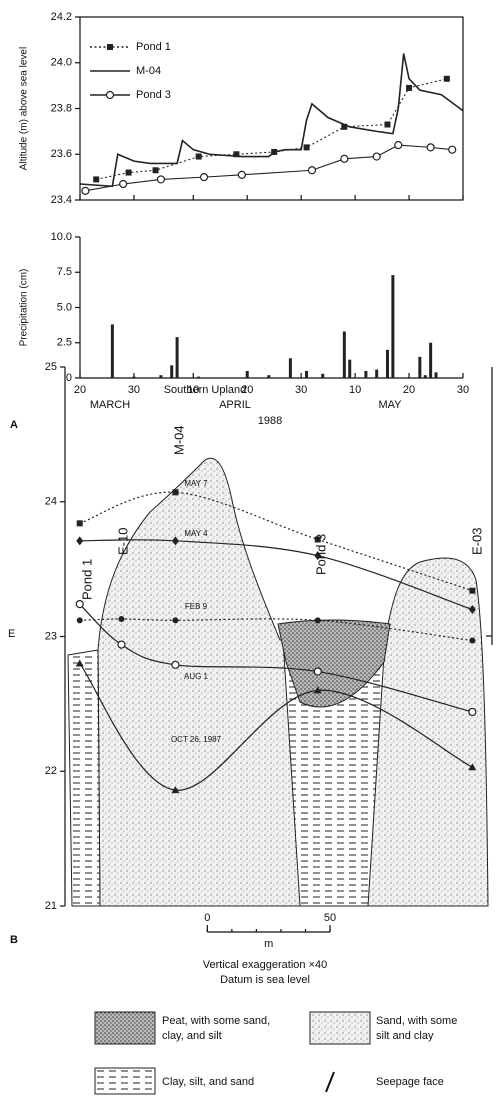 This screenshot has height=1100, width=504. Describe the element at coordinates (69, 378) in the screenshot. I see `y-tick-label: 0` at that location.